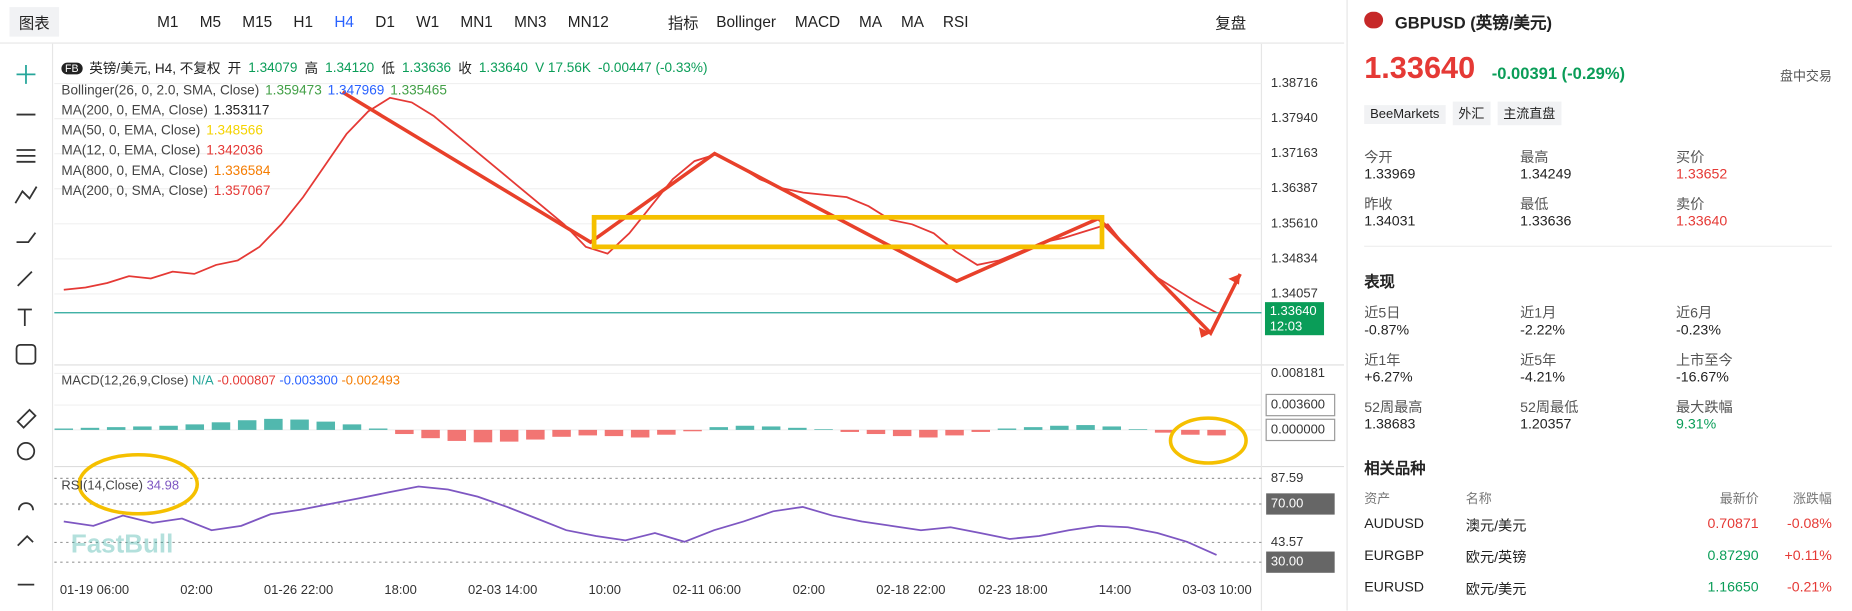 The image size is (1852, 611). Describe the element at coordinates (1387, 329) in the screenshot. I see `perf-value: -0.87%` at that location.